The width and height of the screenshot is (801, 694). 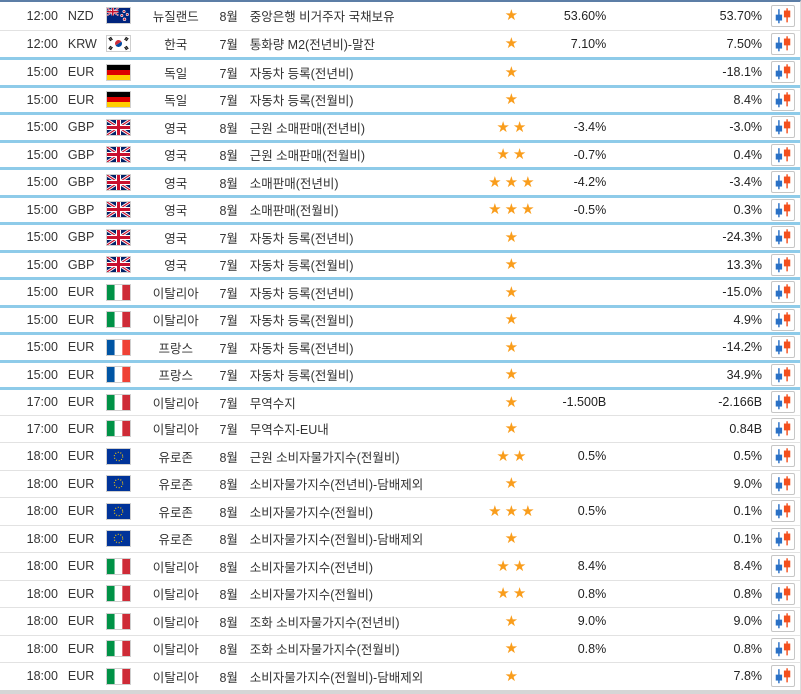 I want to click on event-row: 17:00 EUR 이탈리아 7월 무역수지 ★ -1.500B -2.166B, so click(x=400, y=401).